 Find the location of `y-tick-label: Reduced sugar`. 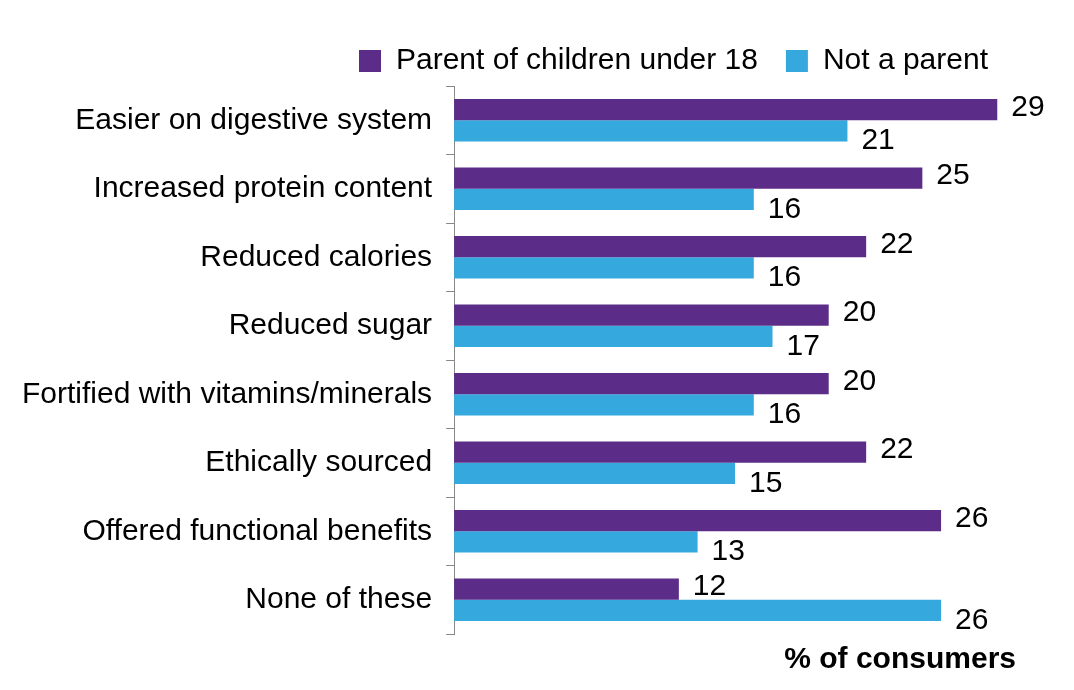

y-tick-label: Reduced sugar is located at coordinates (330, 324).